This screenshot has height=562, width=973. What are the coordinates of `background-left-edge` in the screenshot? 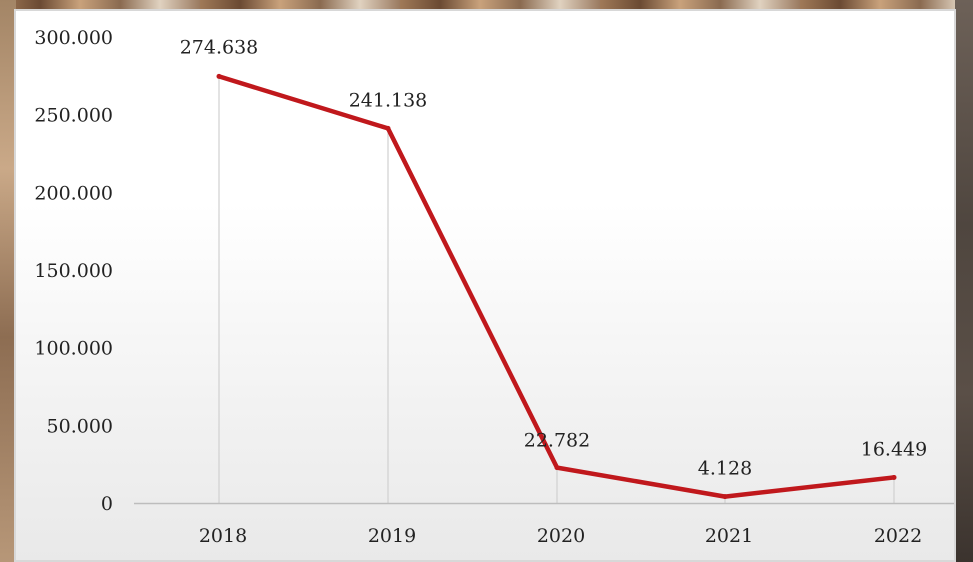 It's located at (8, 281).